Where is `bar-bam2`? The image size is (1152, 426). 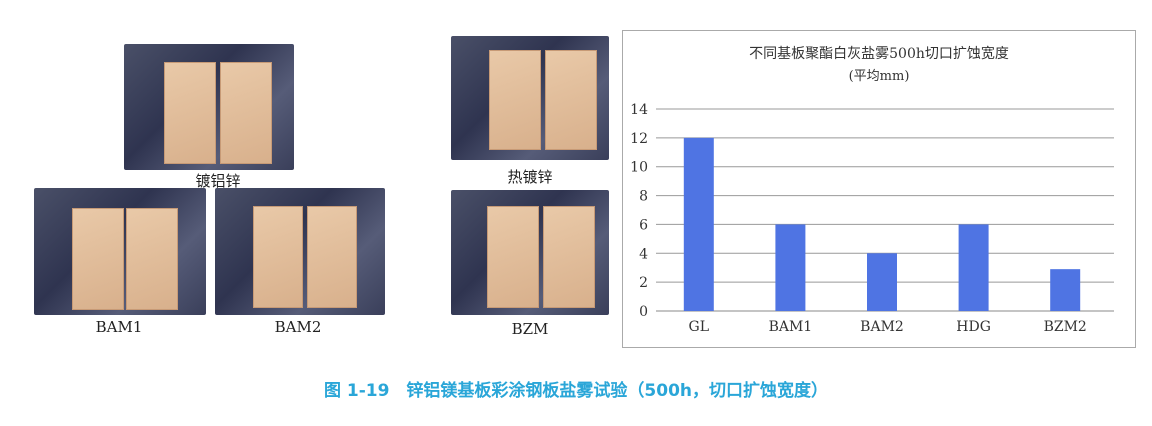
bar-bam2 is located at coordinates (882, 282).